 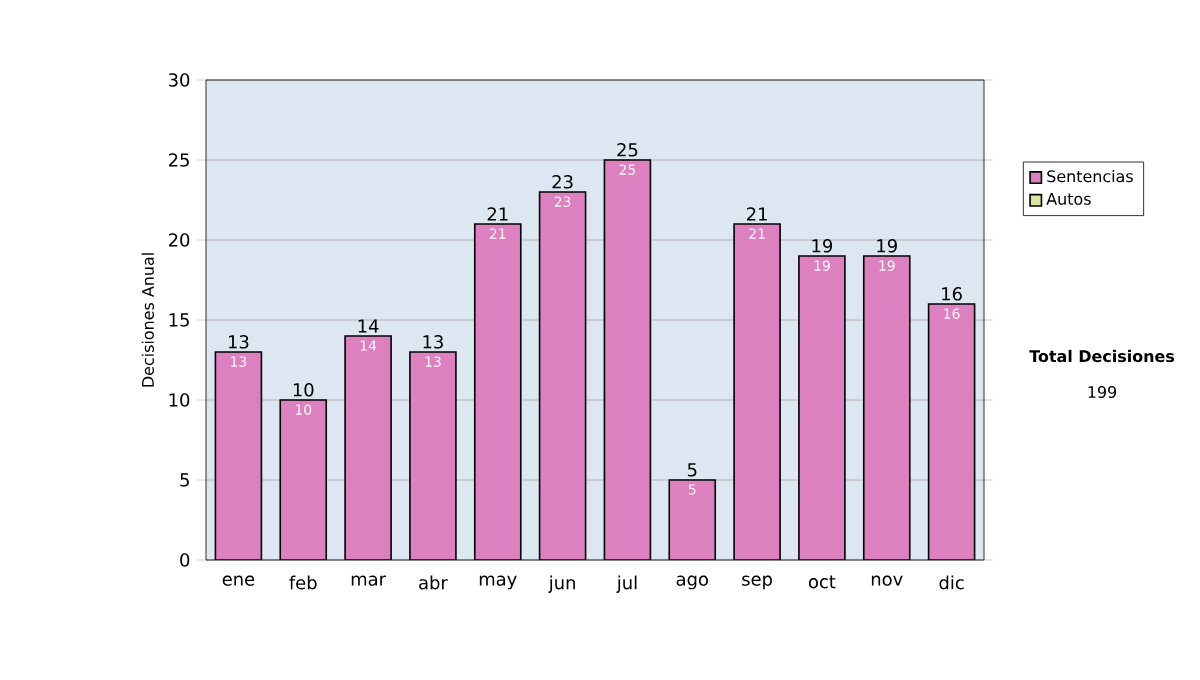 I want to click on x-tick-label: jun, so click(x=561, y=584).